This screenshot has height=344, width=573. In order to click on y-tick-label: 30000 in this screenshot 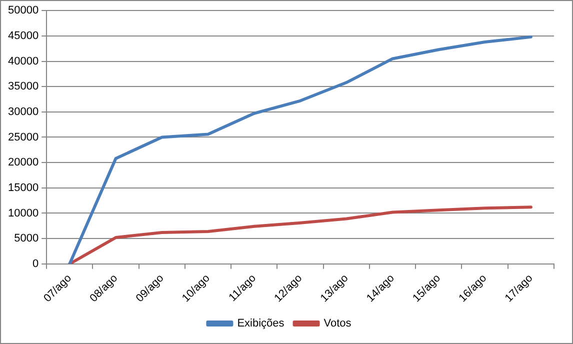, I will do `click(23, 112)`.